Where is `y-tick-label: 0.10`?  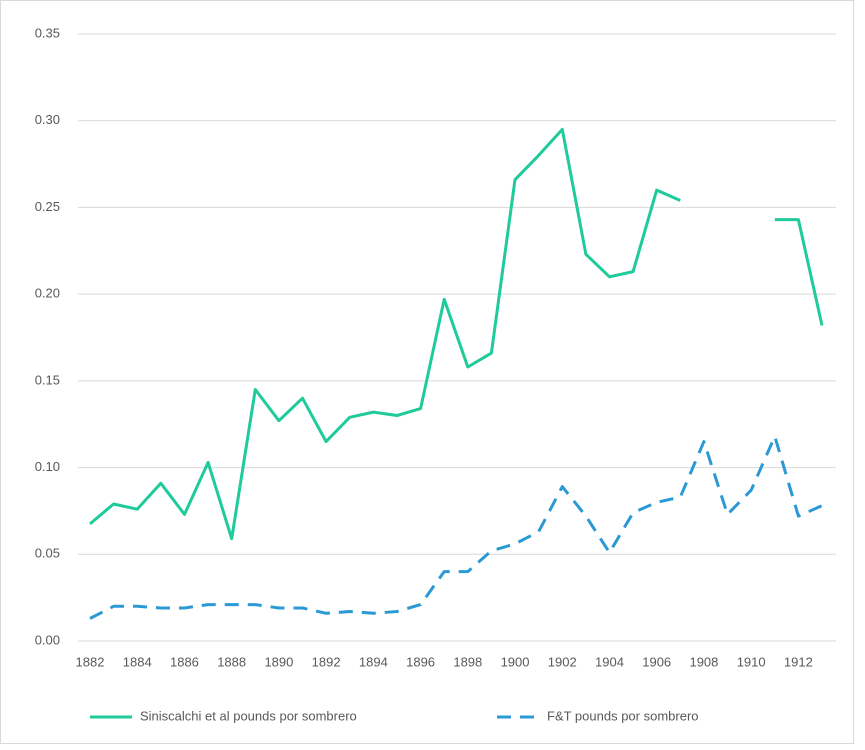 y-tick-label: 0.10 is located at coordinates (47, 466).